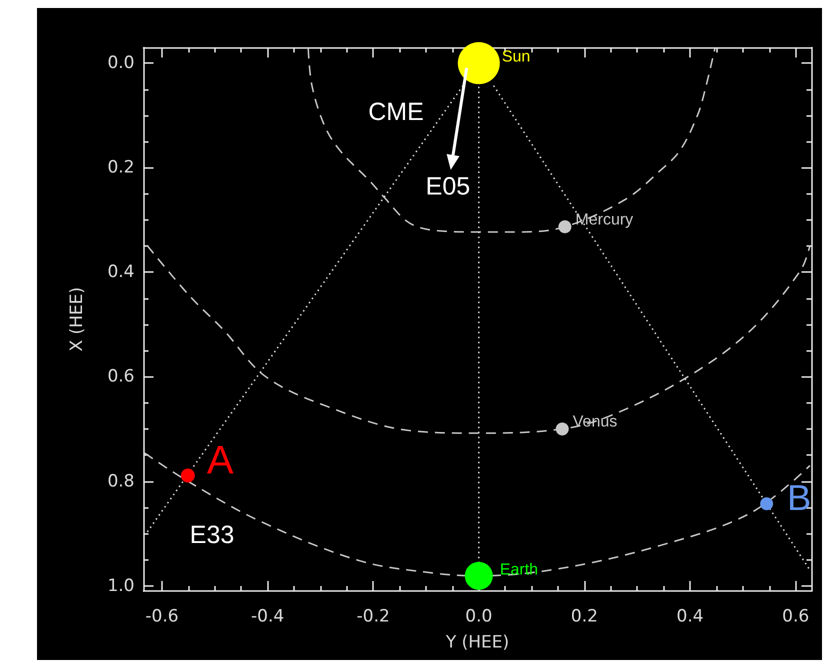 Image resolution: width=827 pixels, height=665 pixels. I want to click on x-tick-label: 0.6, so click(796, 616).